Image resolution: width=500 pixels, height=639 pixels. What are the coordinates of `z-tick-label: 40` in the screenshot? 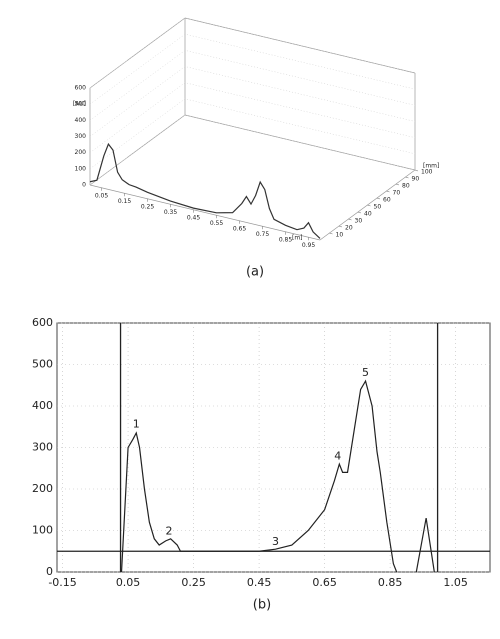 It's located at (368, 214).